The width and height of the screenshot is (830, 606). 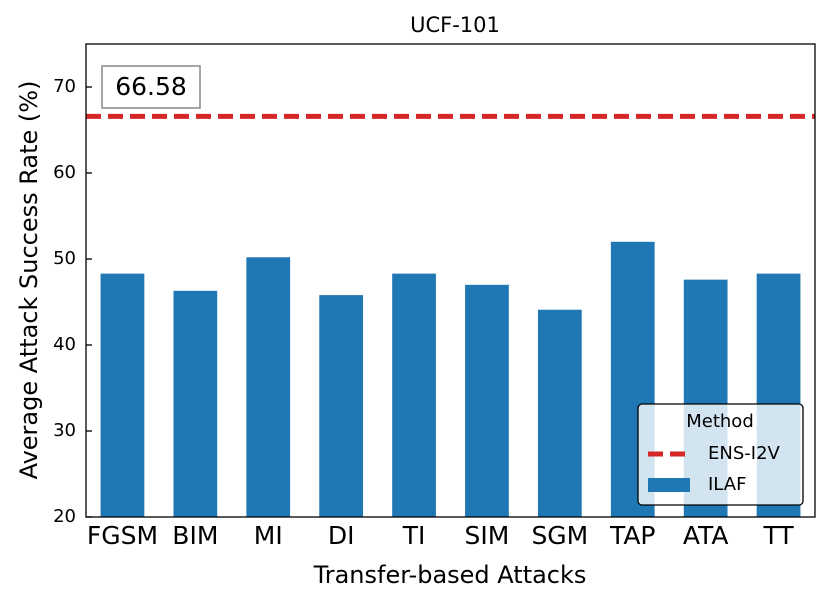 What do you see at coordinates (64, 430) in the screenshot?
I see `y-tick-label: 30` at bounding box center [64, 430].